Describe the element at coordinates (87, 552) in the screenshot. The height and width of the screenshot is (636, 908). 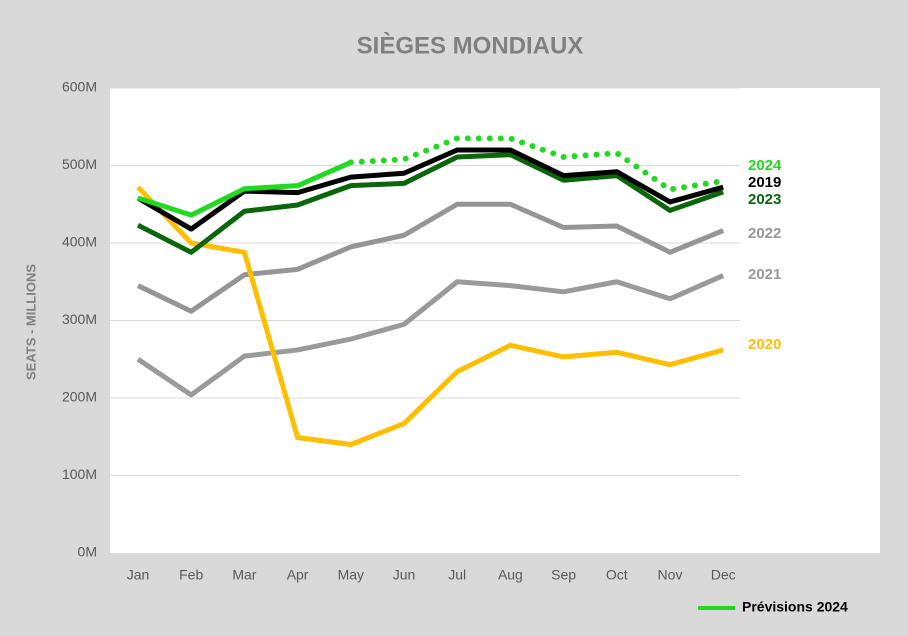
I see `y-tick-label: 0M` at that location.